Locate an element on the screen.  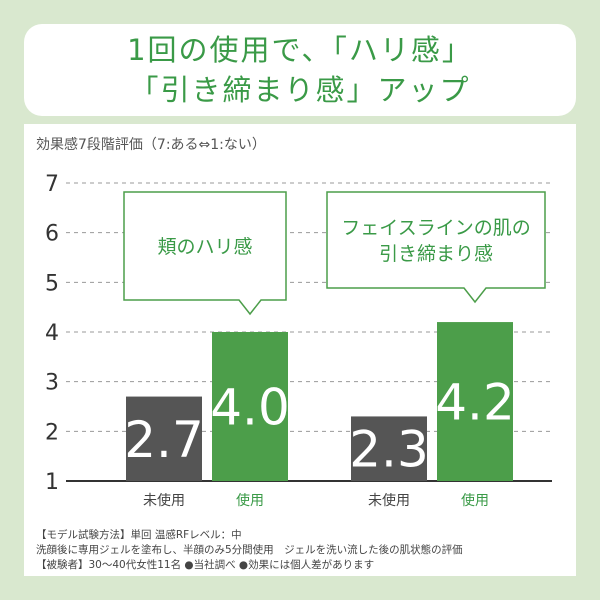
callout-label: フェイスラインの肌の is located at coordinates (435, 228).